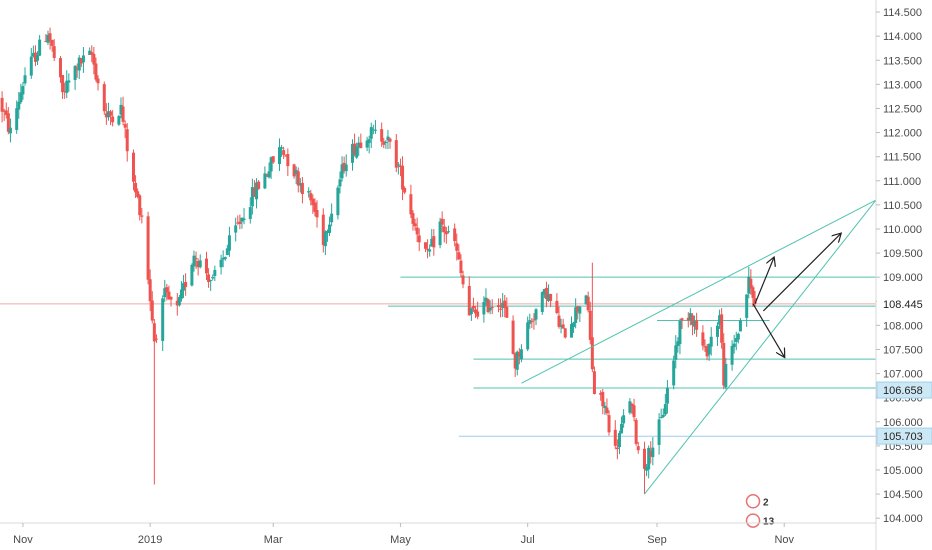  Describe the element at coordinates (400, 540) in the screenshot. I see `x-tick-label-3: May` at that location.